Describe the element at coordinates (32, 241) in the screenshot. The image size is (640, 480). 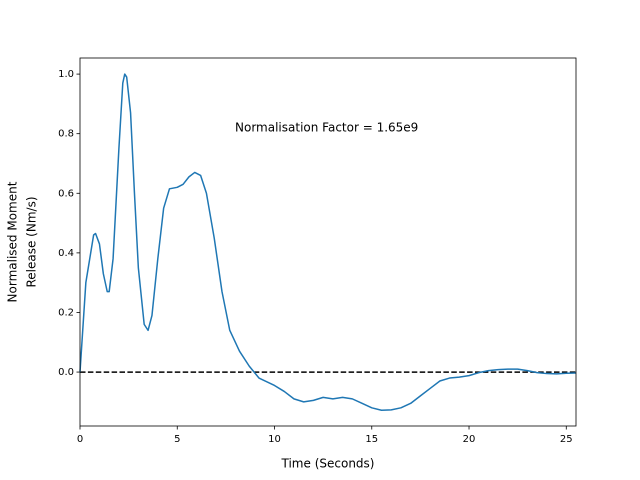
I see `y-axis-label: Release (Nm/s)` at that location.